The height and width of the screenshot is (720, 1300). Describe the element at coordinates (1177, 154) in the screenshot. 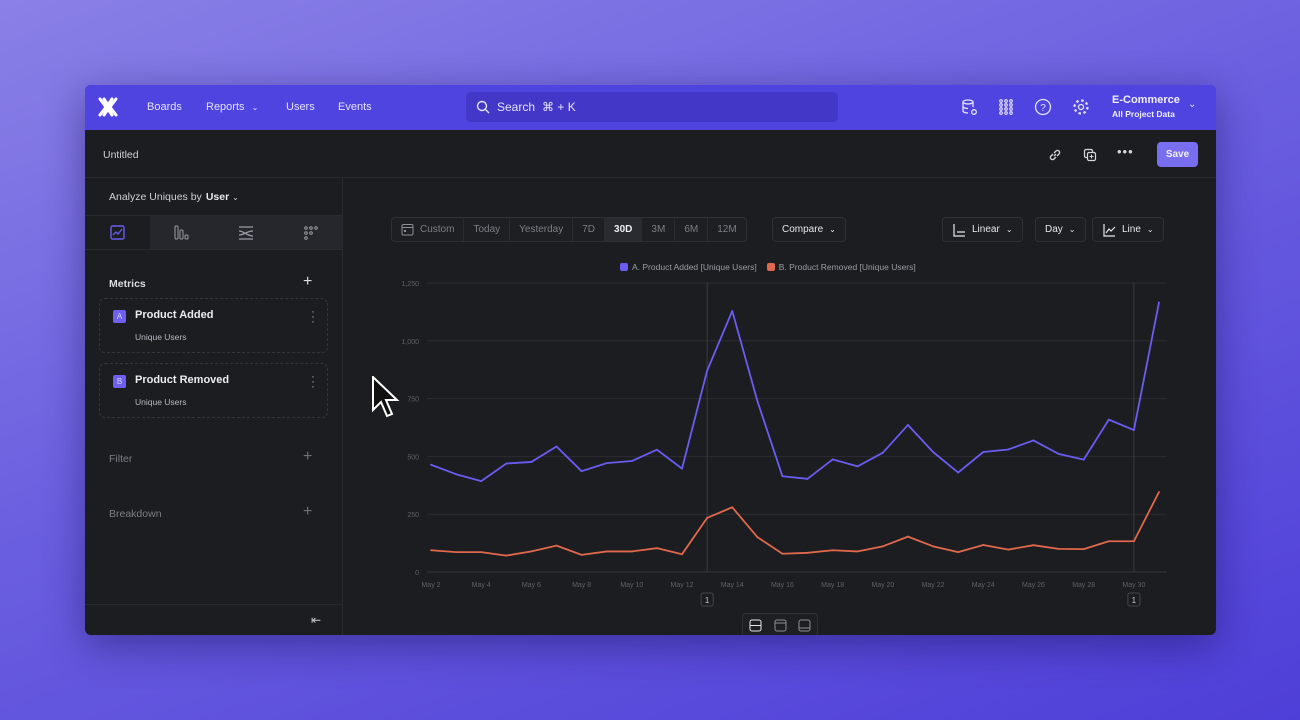

I see `save-button: Save` at that location.